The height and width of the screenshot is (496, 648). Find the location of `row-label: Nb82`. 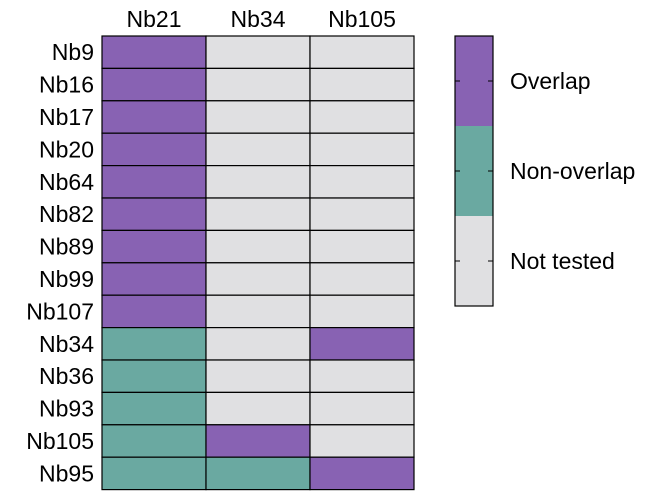

row-label: Nb82 is located at coordinates (66, 214).